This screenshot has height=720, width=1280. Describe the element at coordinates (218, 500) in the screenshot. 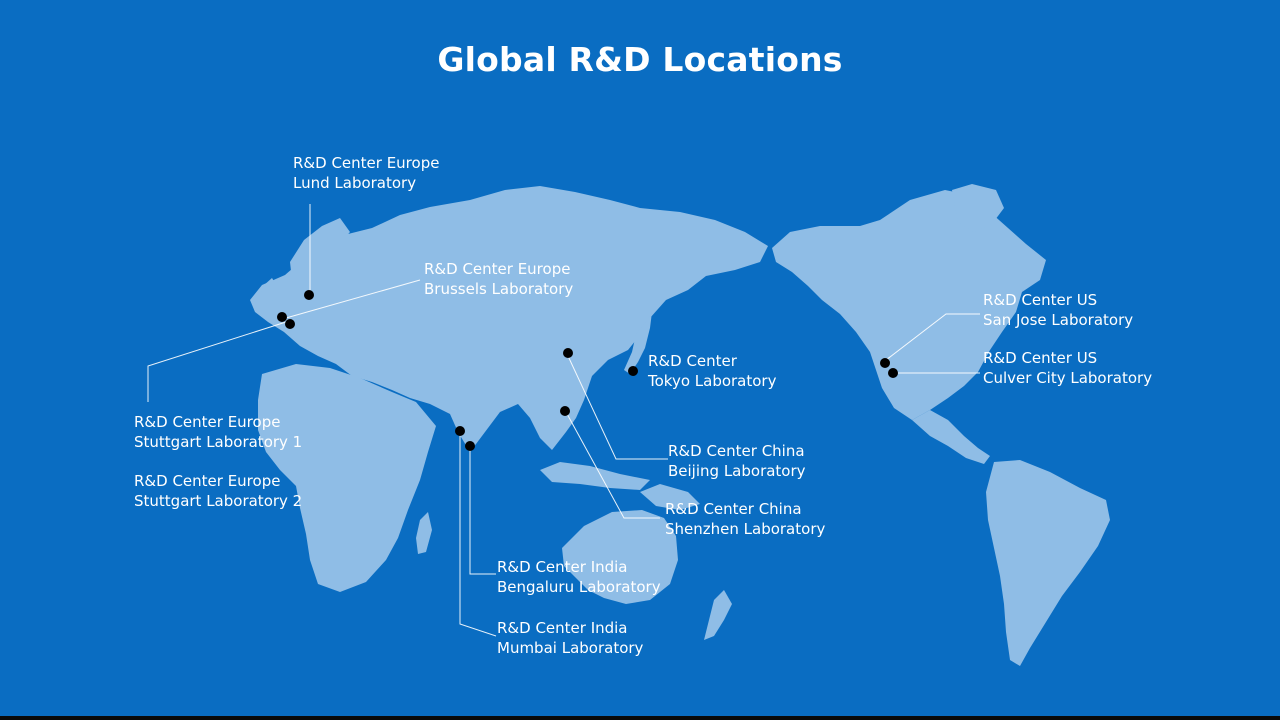

I see `label-line-2: Stuttgart Laboratory 2` at that location.